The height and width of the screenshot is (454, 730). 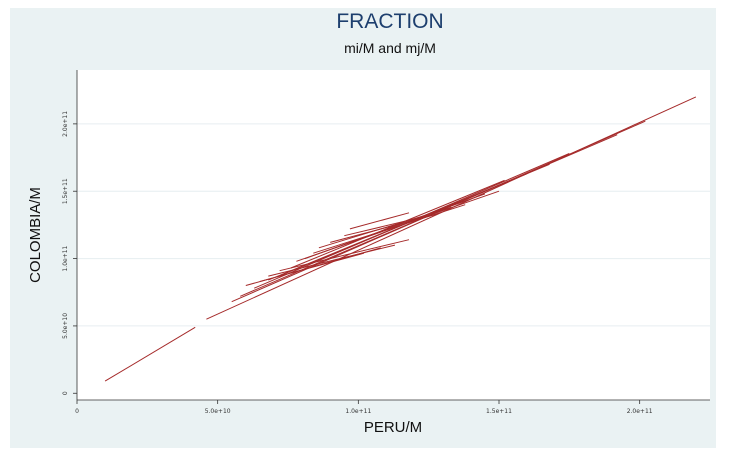 What do you see at coordinates (65, 258) in the screenshot?
I see `y-tick-label-2: 1.0e+11` at bounding box center [65, 258].